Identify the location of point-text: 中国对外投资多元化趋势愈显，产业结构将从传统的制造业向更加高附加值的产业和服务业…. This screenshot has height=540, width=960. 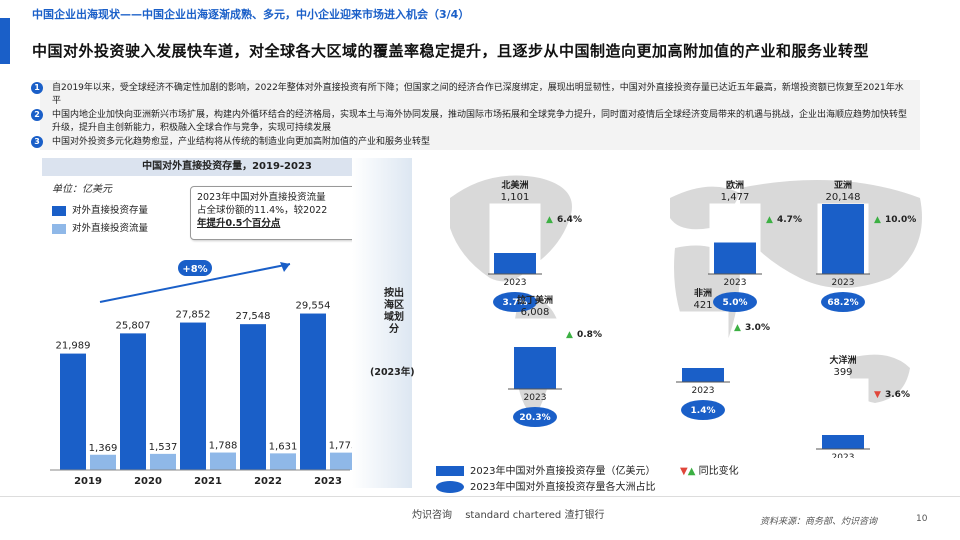
(241, 142).